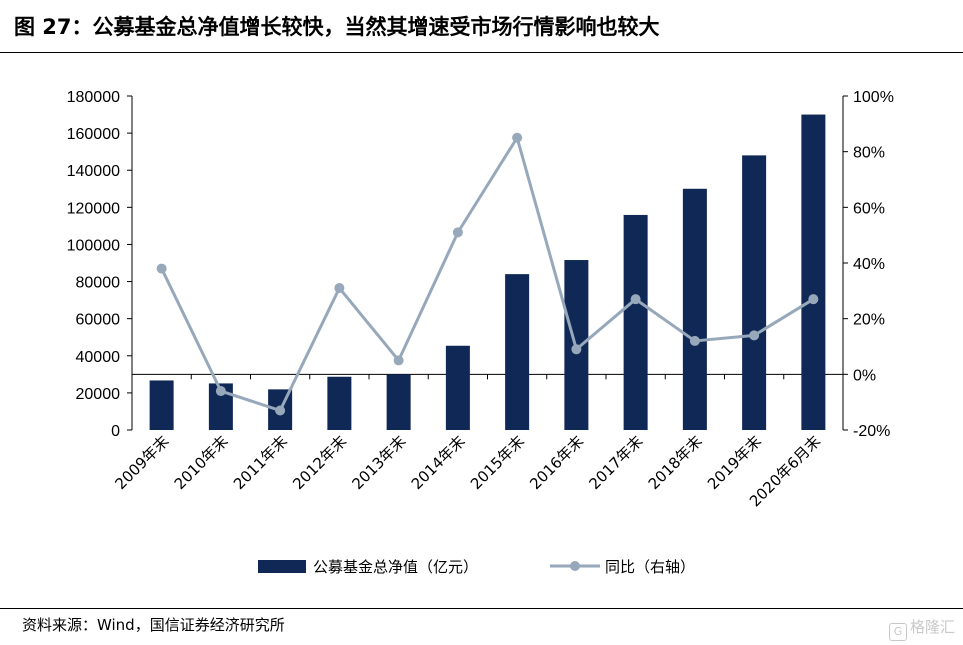 The image size is (963, 645). I want to click on line-point-2010年末, so click(220, 391).